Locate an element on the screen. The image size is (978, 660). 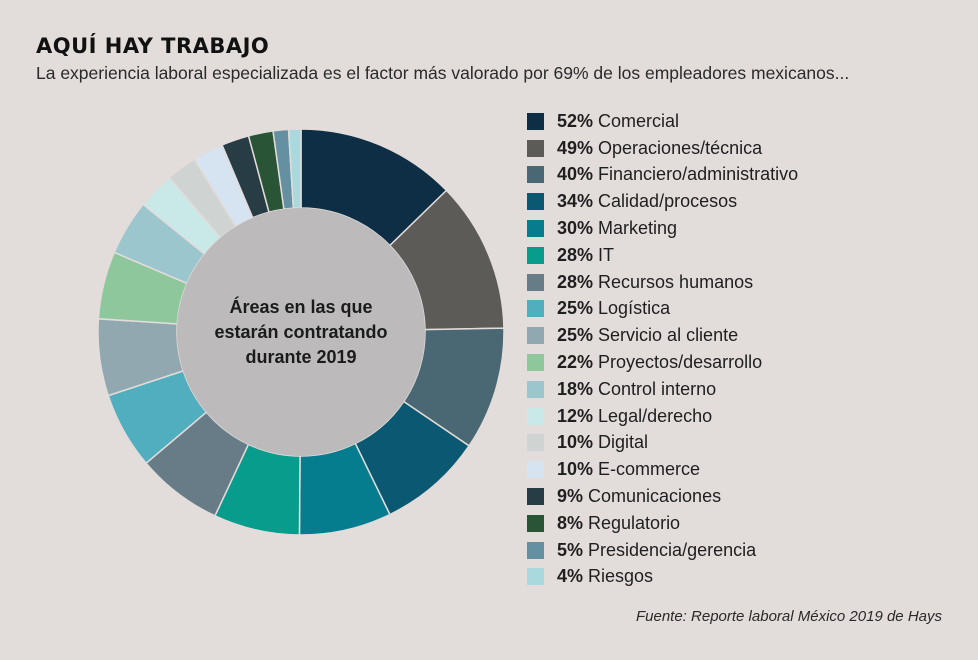
legend-item: 25% Logística is located at coordinates (662, 309).